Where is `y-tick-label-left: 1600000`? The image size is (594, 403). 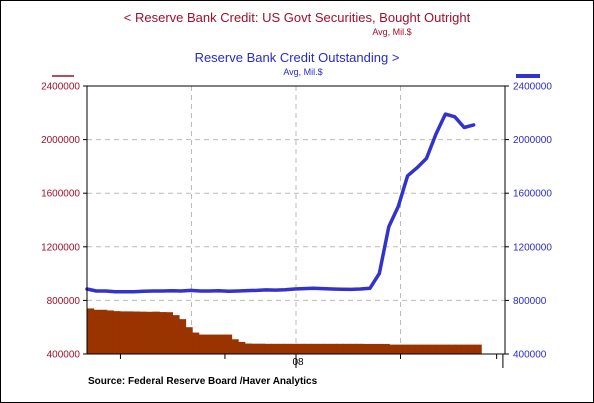
y-tick-label-left: 1600000 is located at coordinates (60, 194).